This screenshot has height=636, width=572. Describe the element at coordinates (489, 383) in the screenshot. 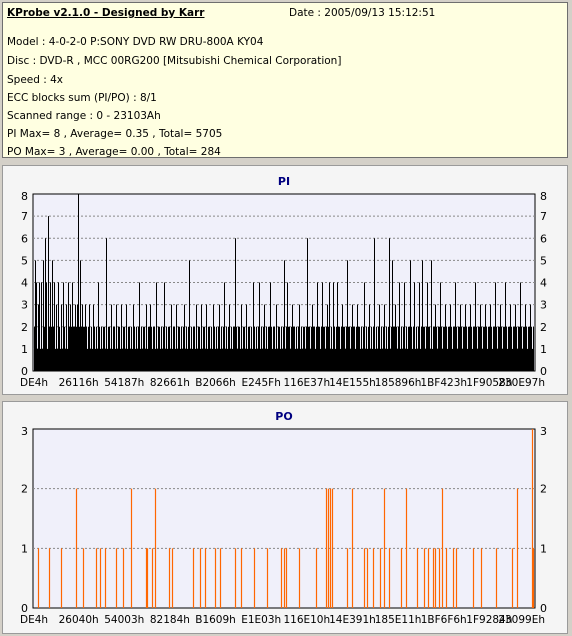

I see `x-tick-label: 1F9058h` at that location.